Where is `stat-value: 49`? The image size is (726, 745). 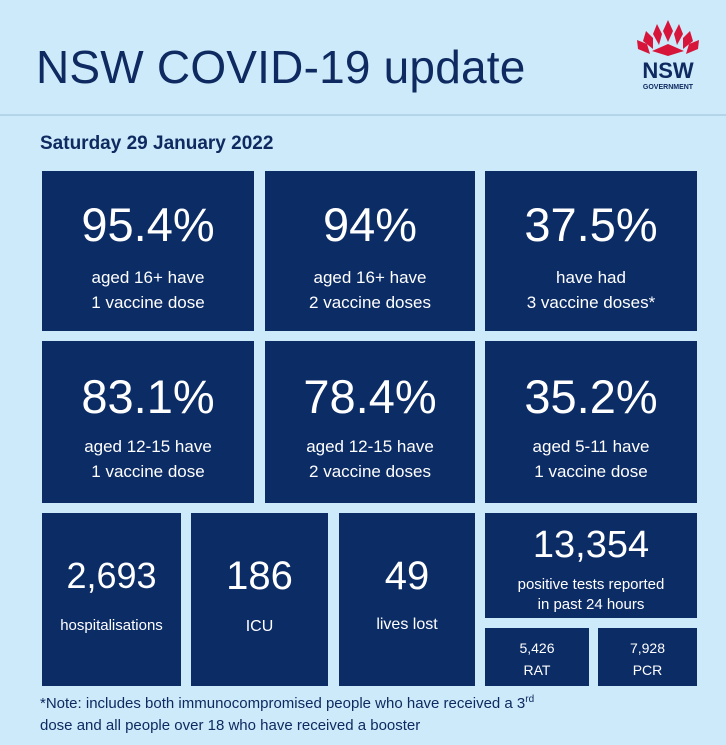
stat-value: 49 is located at coordinates (407, 576).